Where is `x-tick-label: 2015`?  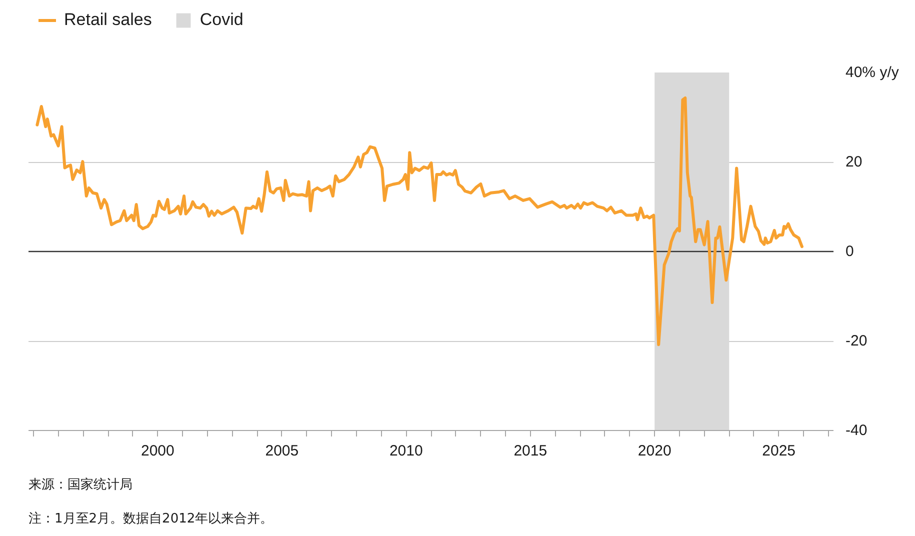 x-tick-label: 2015 is located at coordinates (531, 451).